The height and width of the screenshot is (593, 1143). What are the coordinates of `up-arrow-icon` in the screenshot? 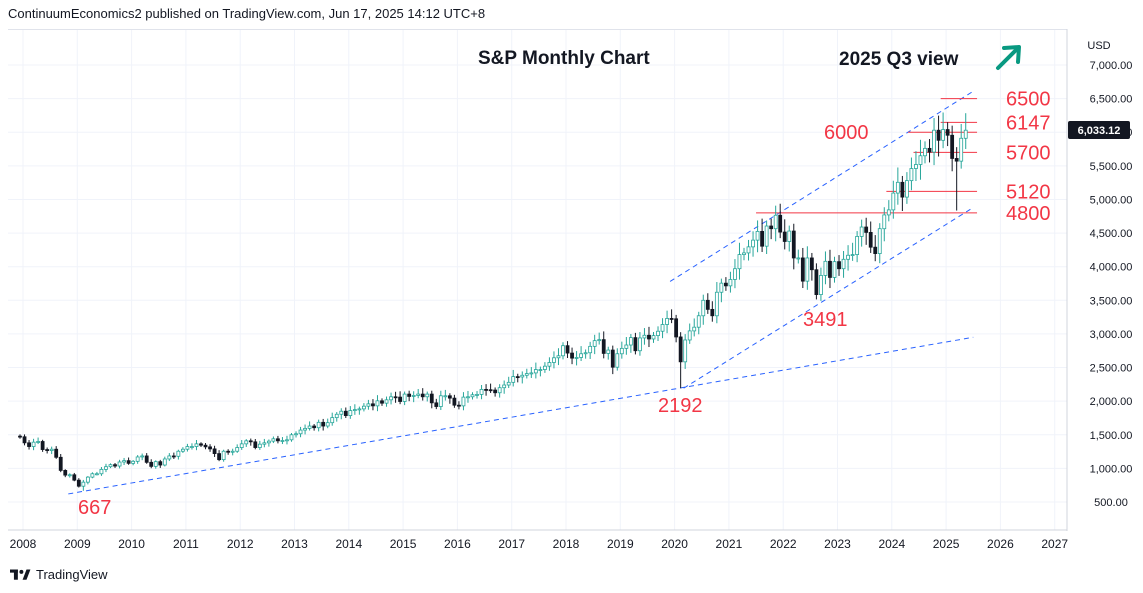 It's located at (1008, 57).